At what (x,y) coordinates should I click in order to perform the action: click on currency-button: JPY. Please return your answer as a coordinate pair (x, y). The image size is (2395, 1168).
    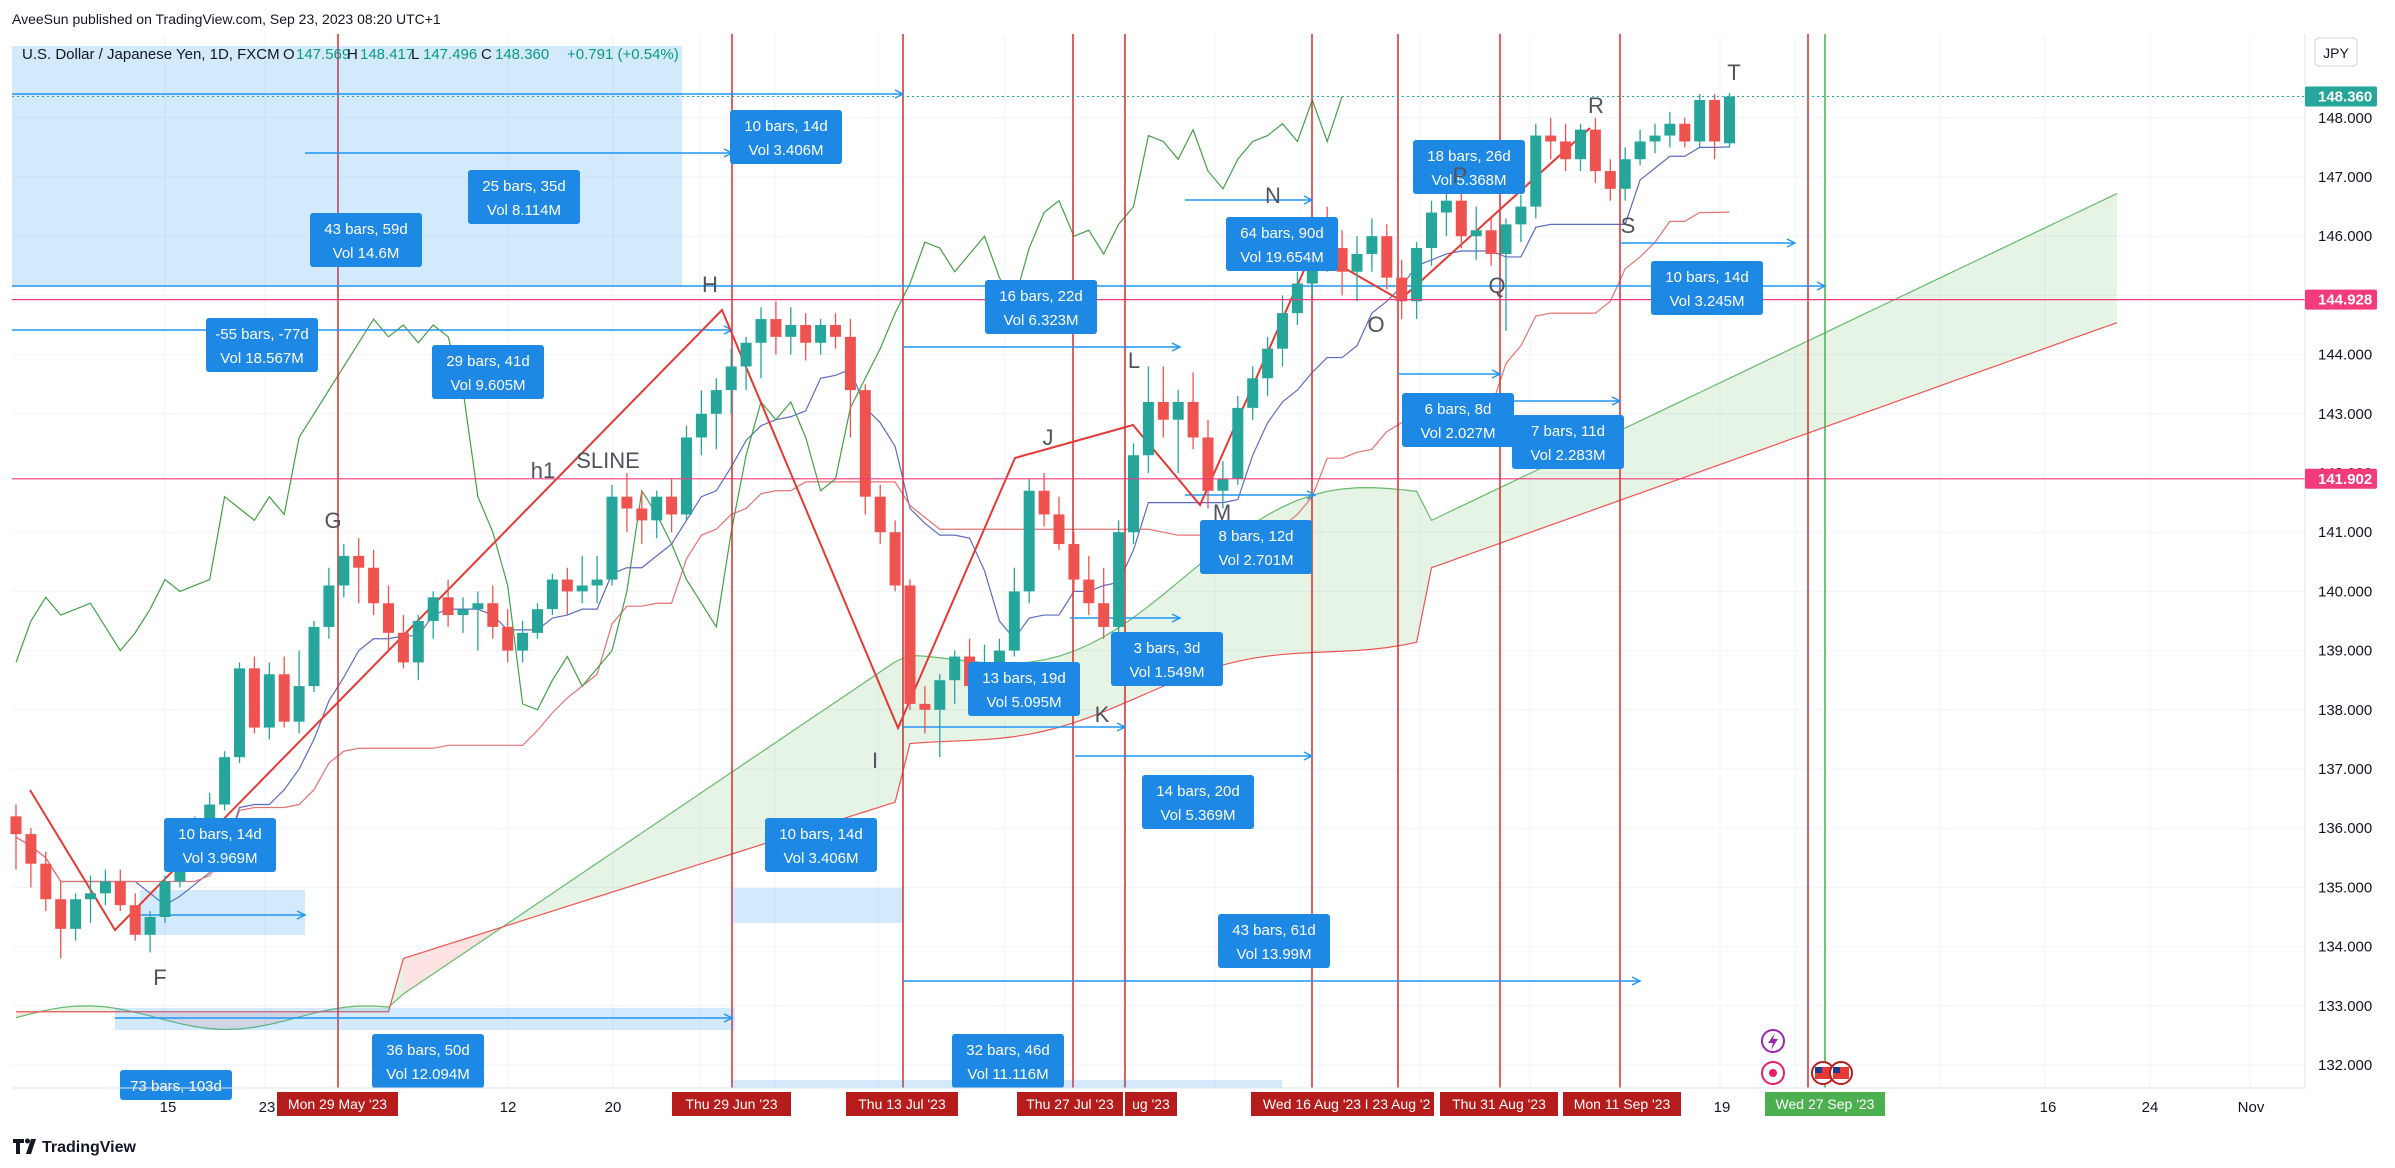
    Looking at the image, I should click on (2336, 52).